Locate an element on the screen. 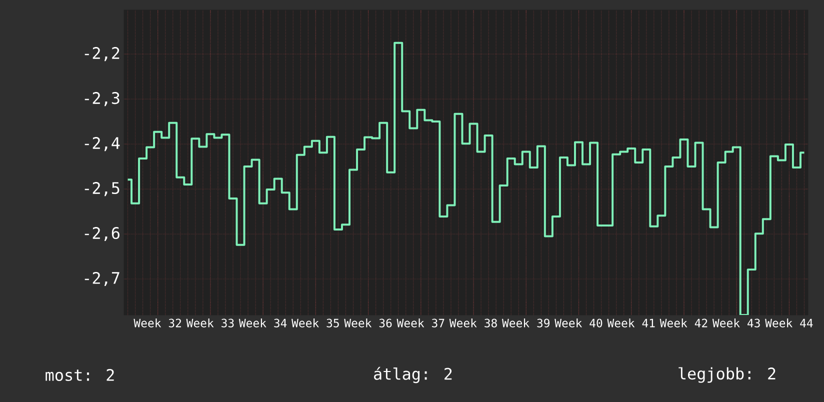 The width and height of the screenshot is (824, 402). x-tick-label: Week 38 is located at coordinates (473, 323).